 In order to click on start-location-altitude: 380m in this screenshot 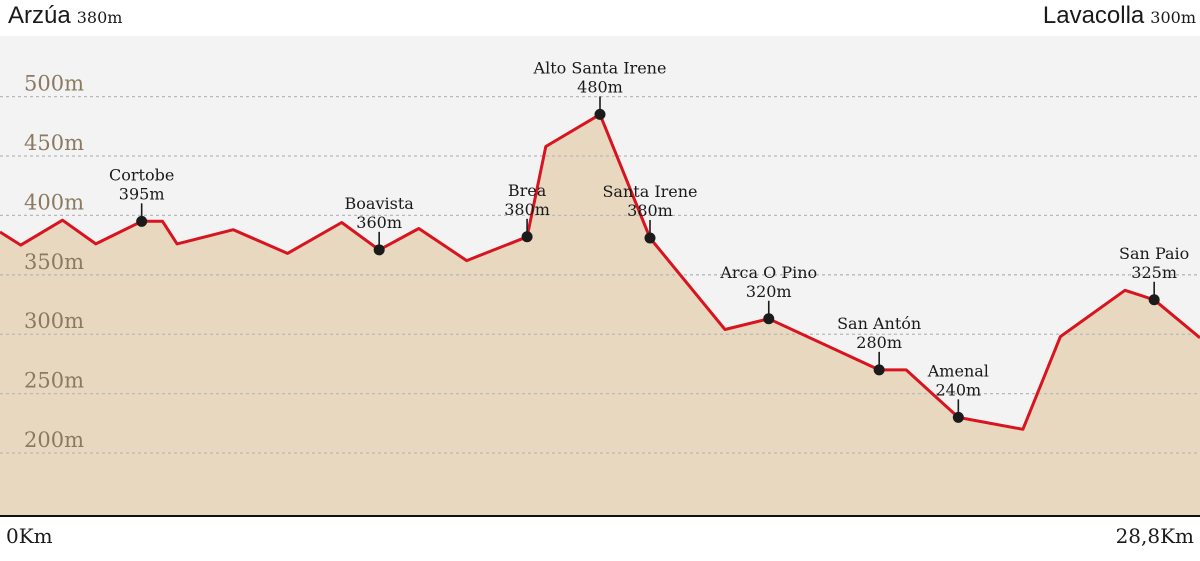, I will do `click(99, 17)`.